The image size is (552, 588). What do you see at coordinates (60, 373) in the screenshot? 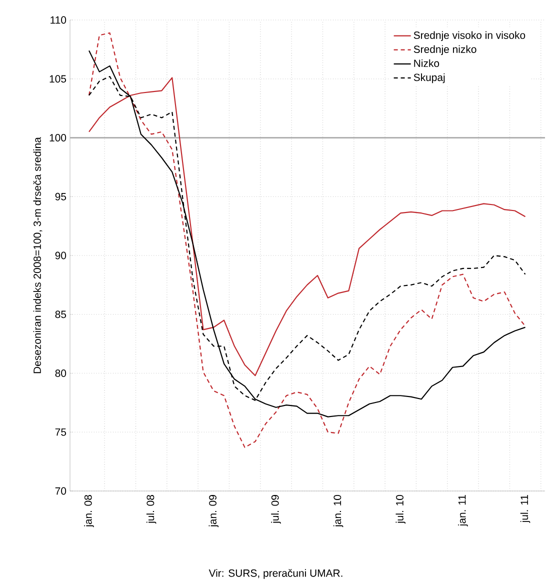
I see `y-tick-label: 80` at bounding box center [60, 373].